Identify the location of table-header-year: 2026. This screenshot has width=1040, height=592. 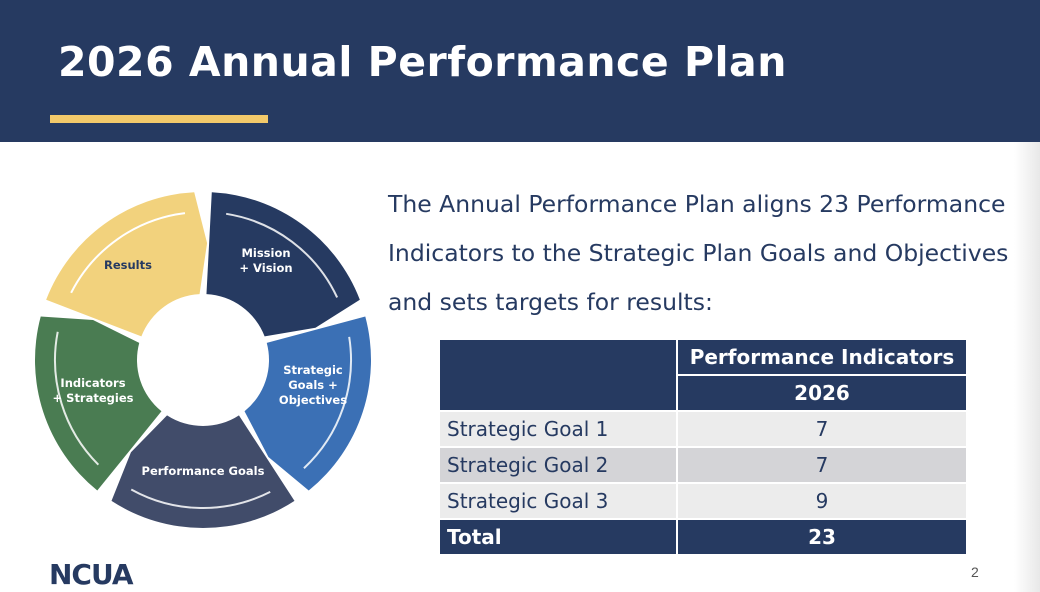
(822, 393).